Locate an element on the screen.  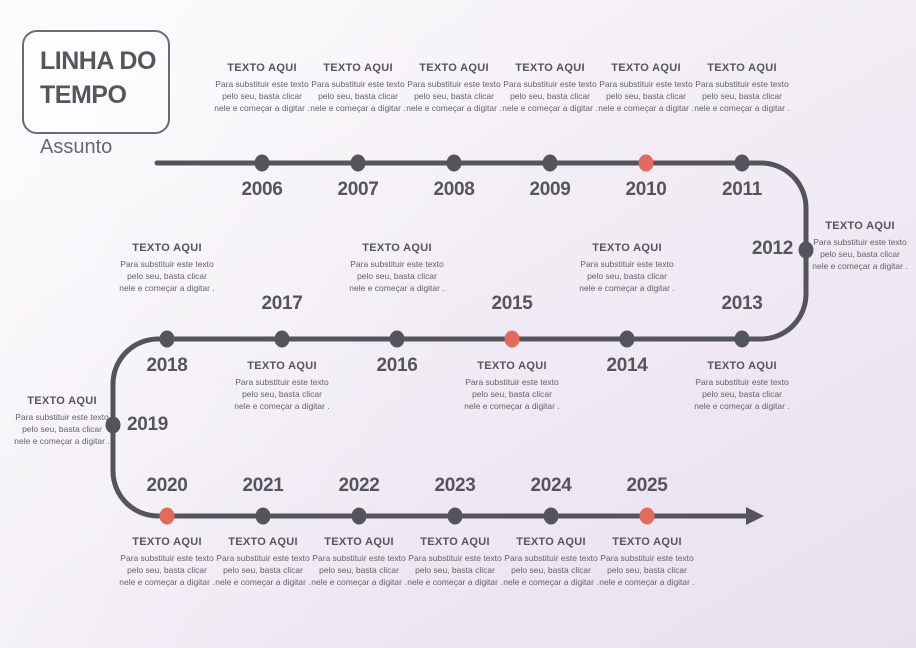
year-label-2024: 2024 is located at coordinates (551, 485).